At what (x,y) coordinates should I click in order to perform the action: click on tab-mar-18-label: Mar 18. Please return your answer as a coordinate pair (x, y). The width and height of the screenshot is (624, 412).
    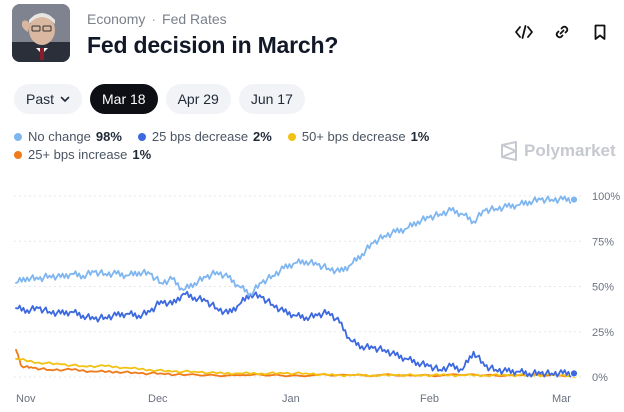
    Looking at the image, I should click on (124, 99).